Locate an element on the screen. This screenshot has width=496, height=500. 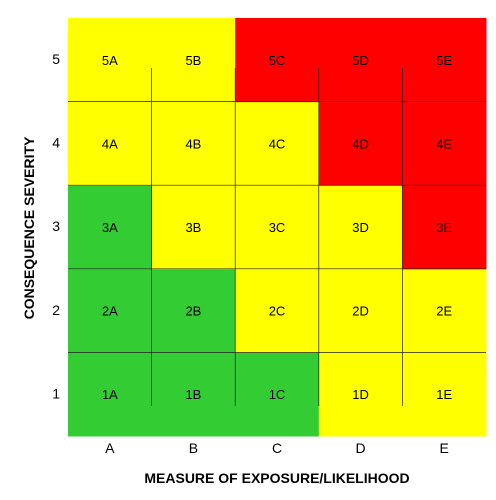
cell-label-2c: 2C is located at coordinates (277, 311).